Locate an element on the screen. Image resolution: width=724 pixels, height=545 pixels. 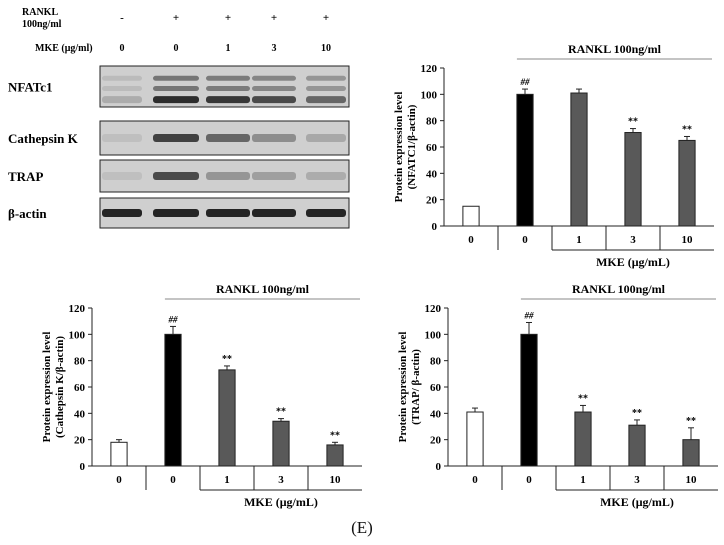
y-tick-label: 20 is located at coordinates (436, 441).